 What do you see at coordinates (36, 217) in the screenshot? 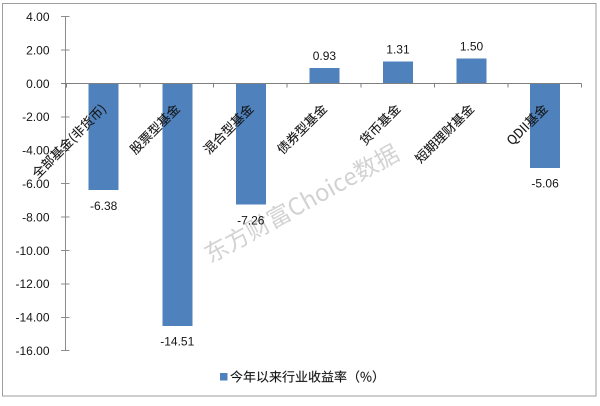
I see `svg-text: -8.00` at bounding box center [36, 217].